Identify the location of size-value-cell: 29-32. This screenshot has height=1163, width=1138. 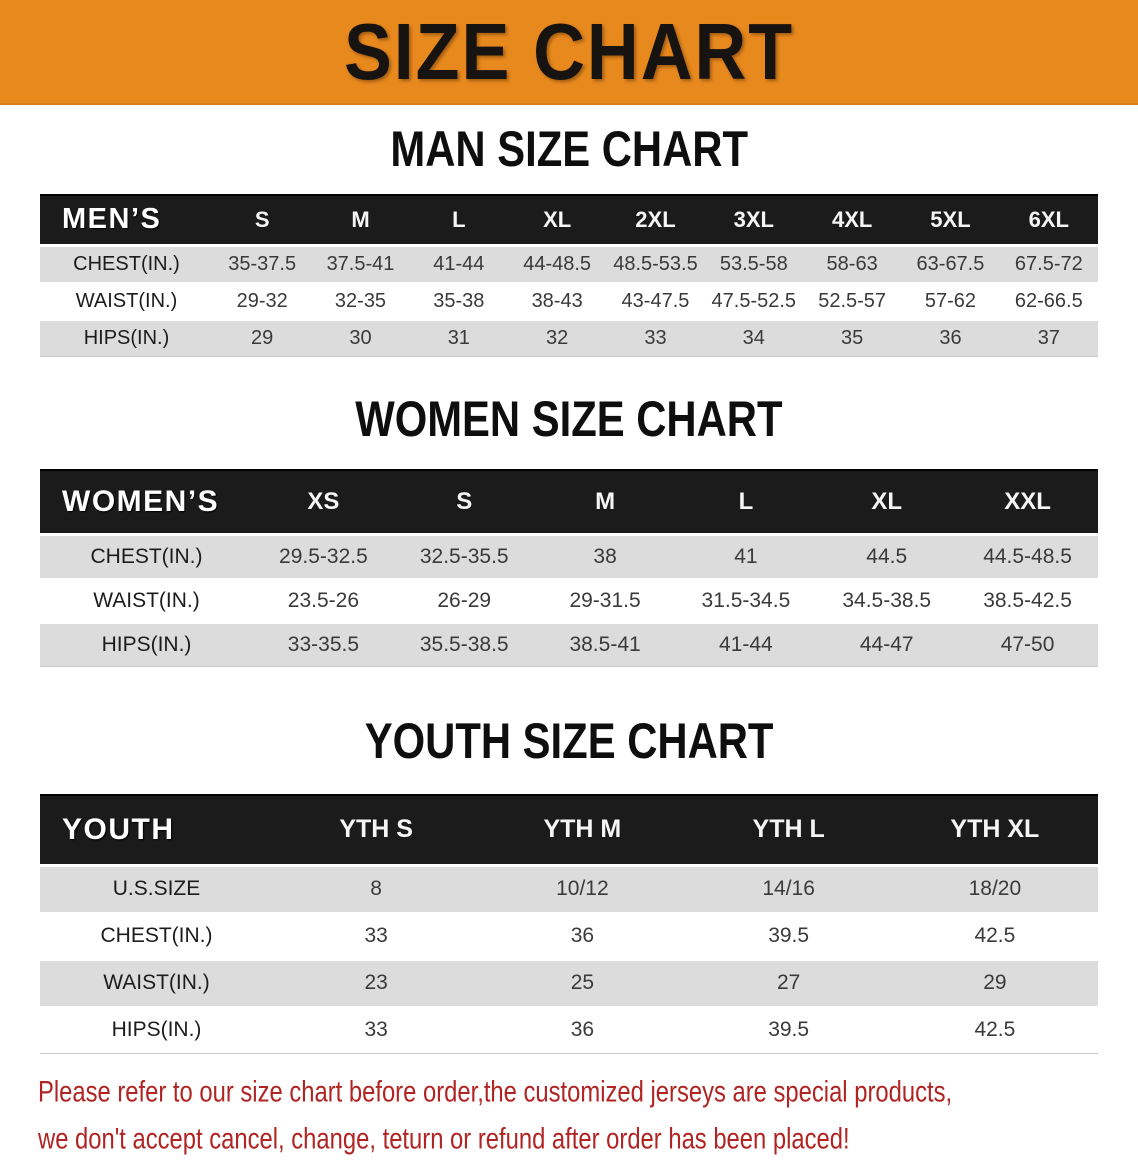
(262, 301).